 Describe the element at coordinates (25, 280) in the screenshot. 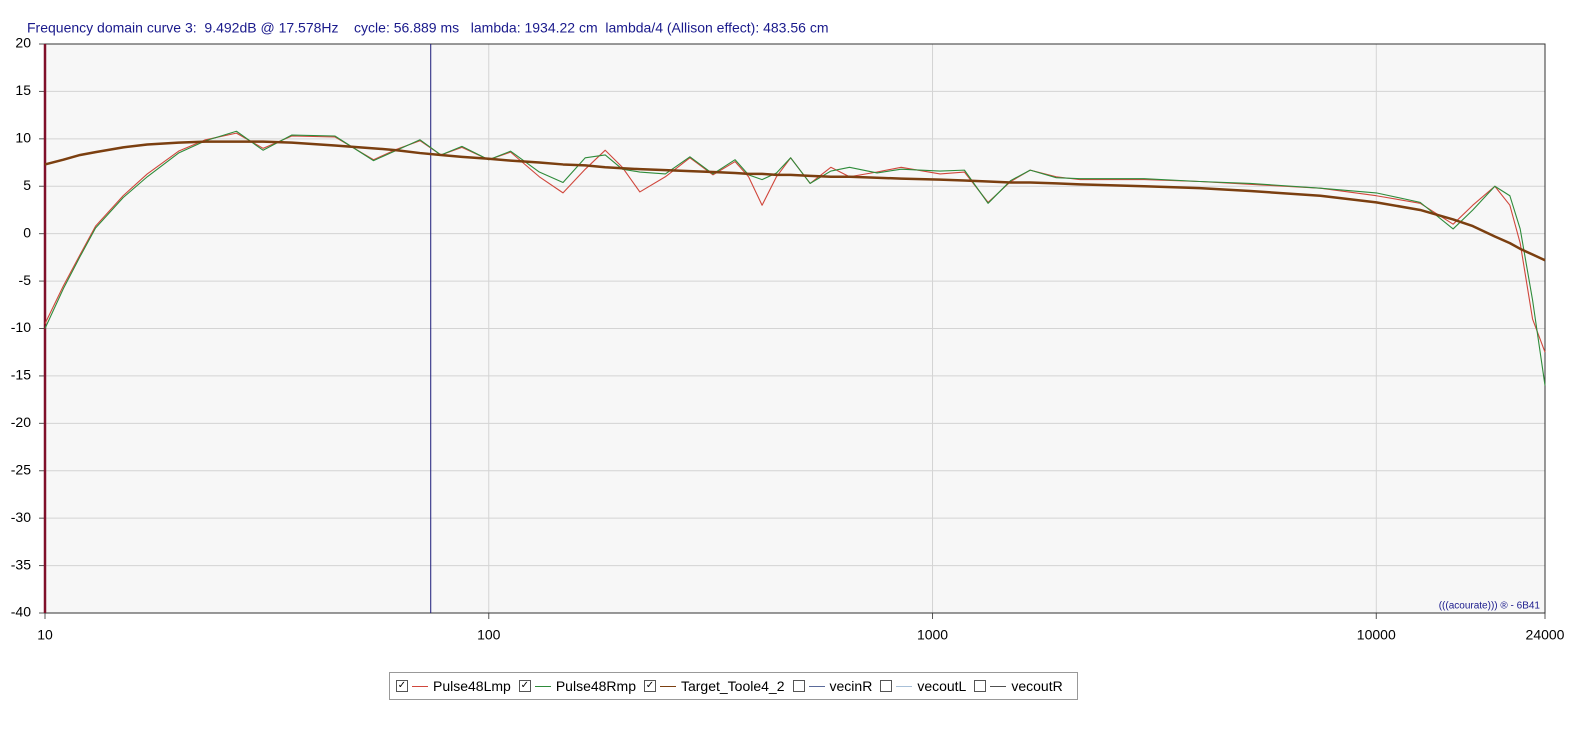

I see `y-tick-label: -5` at that location.